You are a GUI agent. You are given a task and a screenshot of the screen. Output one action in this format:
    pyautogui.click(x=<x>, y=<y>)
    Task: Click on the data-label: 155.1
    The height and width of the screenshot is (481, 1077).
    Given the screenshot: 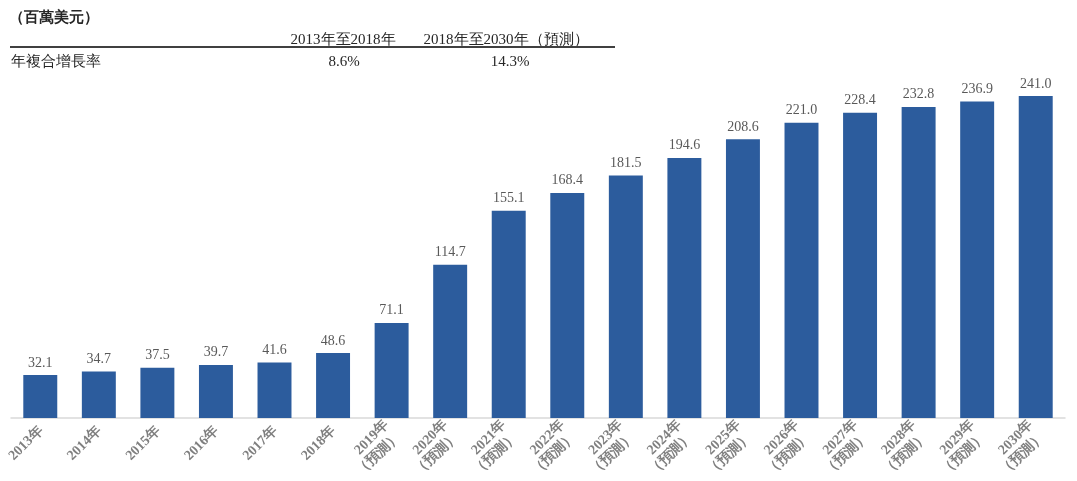 What is the action you would take?
    pyautogui.click(x=508, y=198)
    